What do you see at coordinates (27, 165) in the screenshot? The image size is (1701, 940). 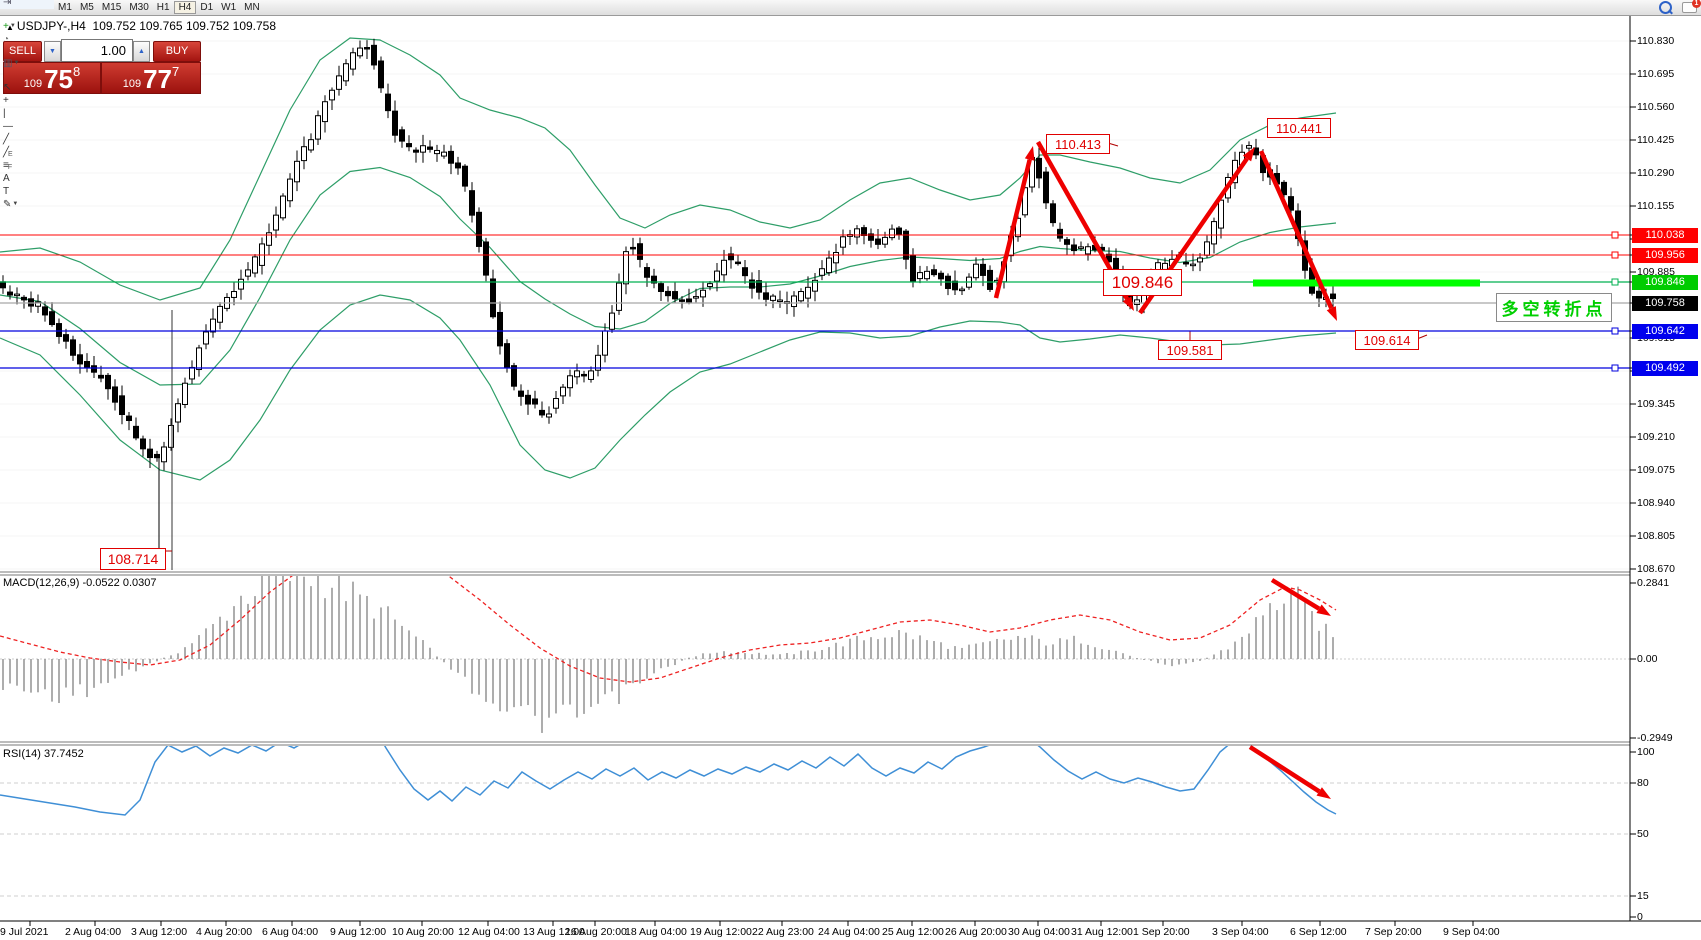 I see `toolbar-fibonacci-tool-icon: ≡ F` at bounding box center [27, 165].